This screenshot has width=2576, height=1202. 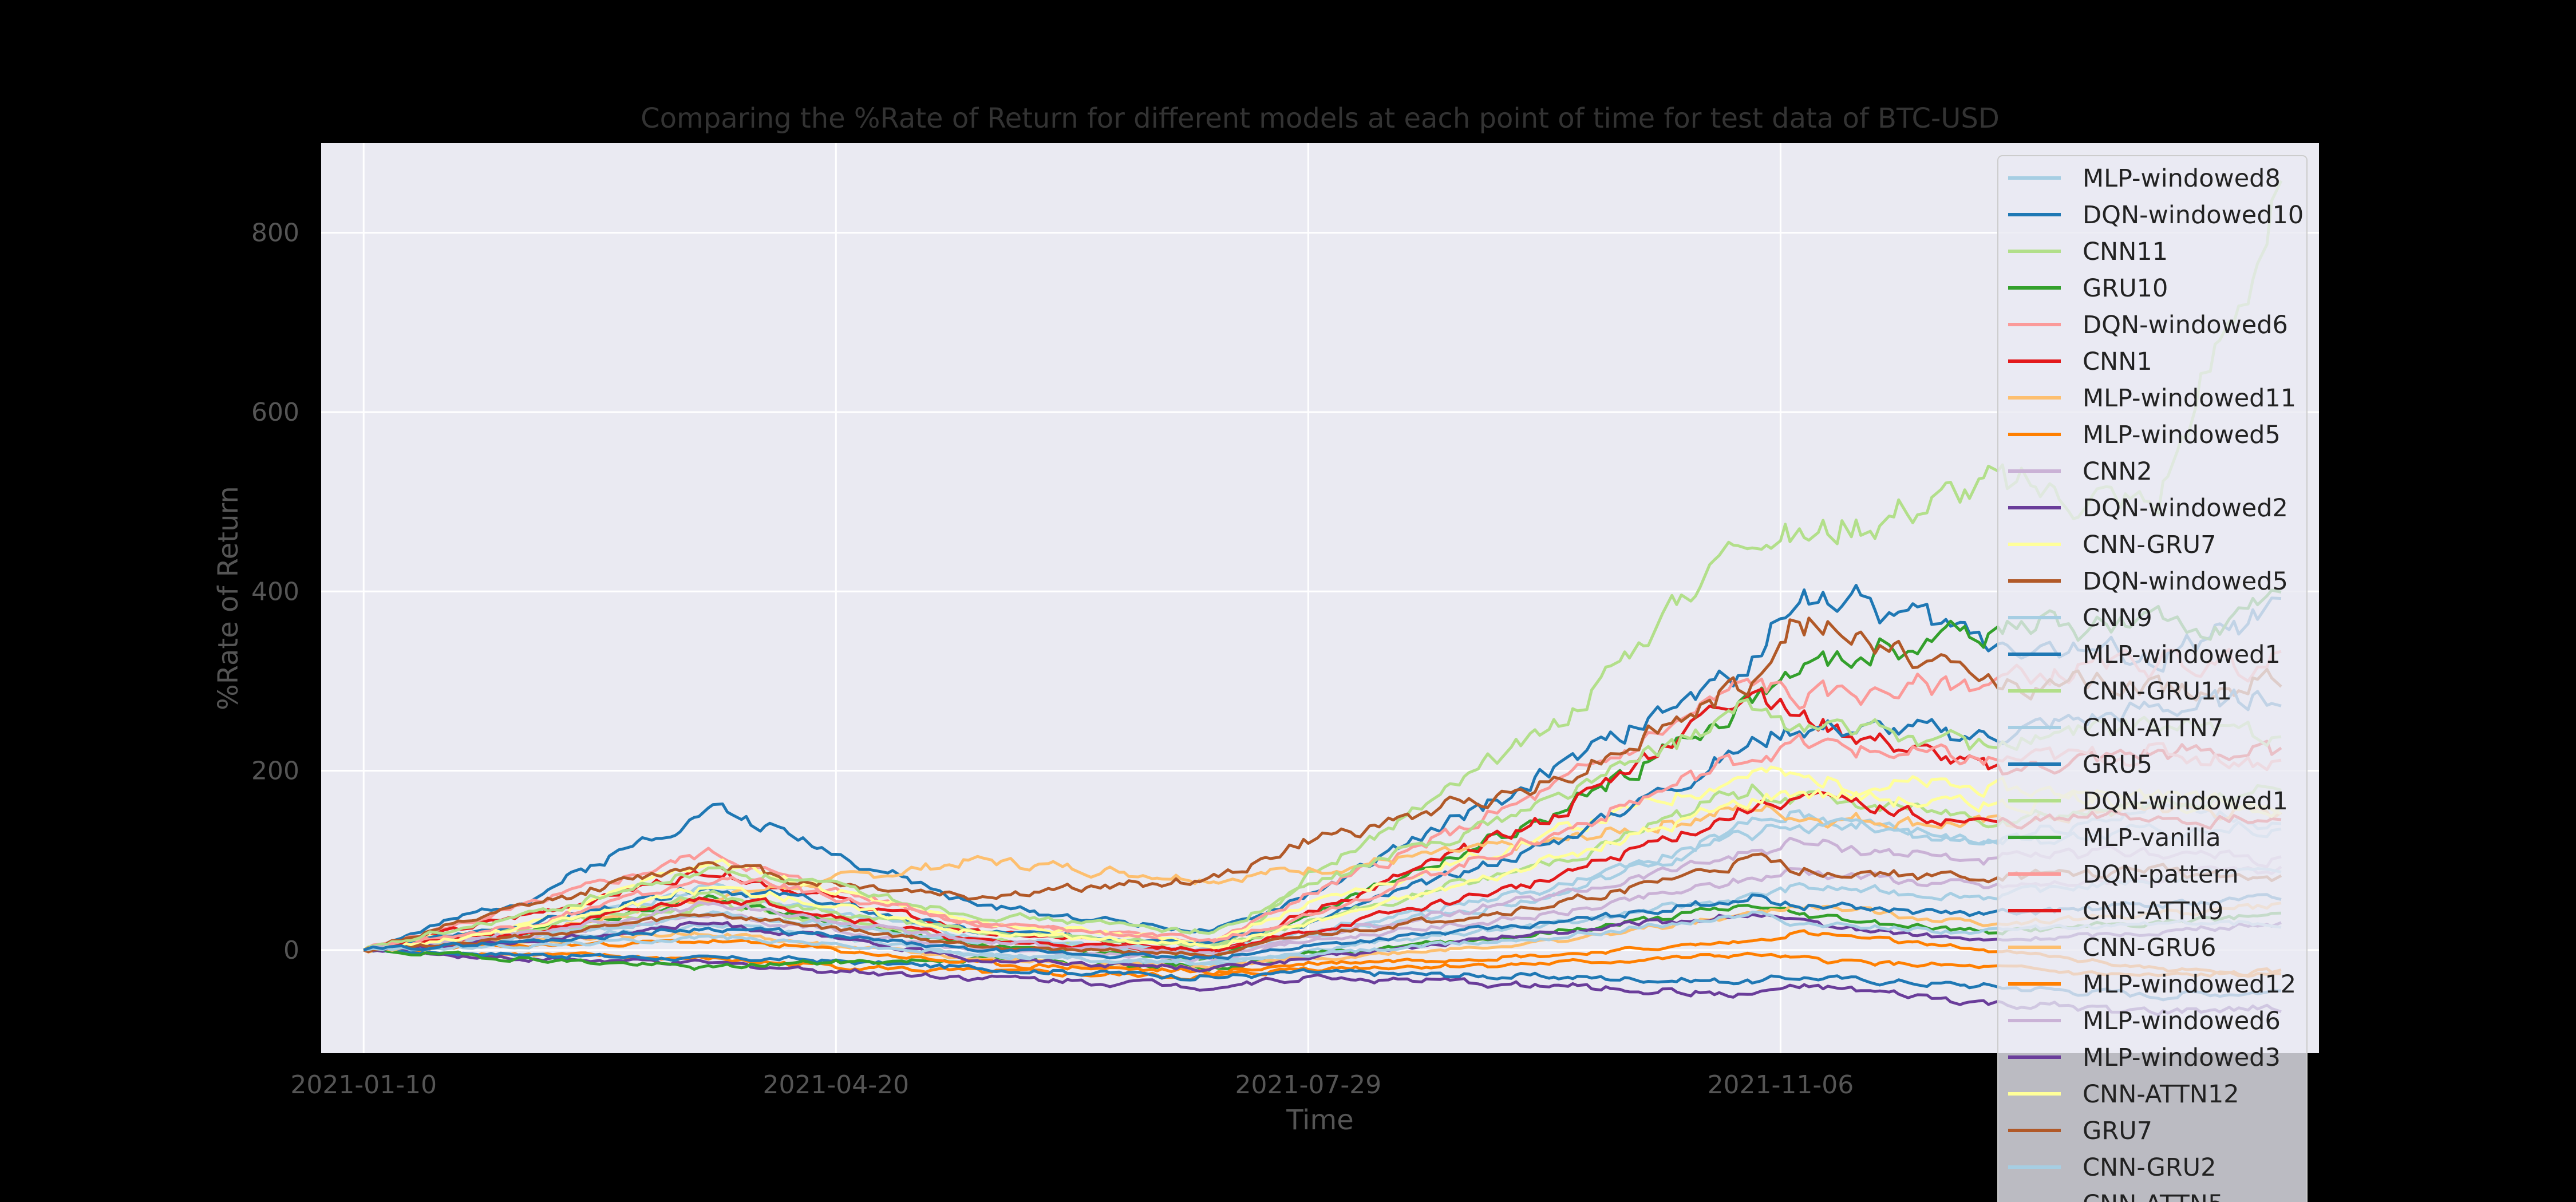 I want to click on legend-label: CNN-GRU7, so click(x=2149, y=545).